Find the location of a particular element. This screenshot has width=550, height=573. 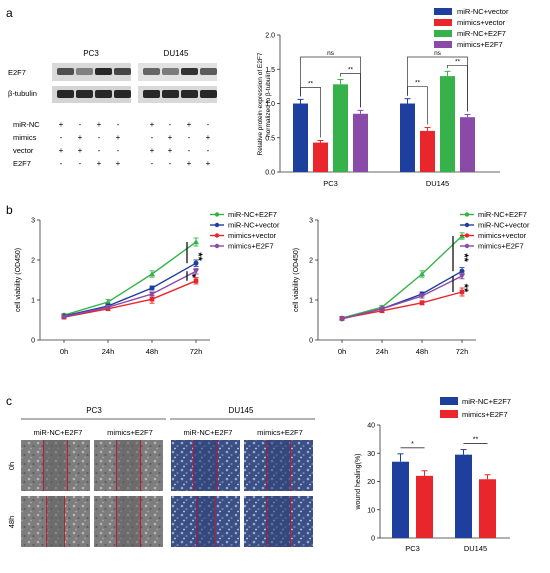

chartB1-legend-marker is located at coordinates (217, 246).